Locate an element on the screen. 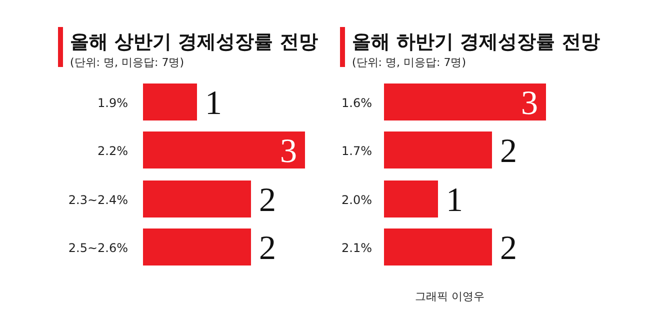 This screenshot has height=329, width=658. y-tick-label: 2.5~2.6% is located at coordinates (98, 248).